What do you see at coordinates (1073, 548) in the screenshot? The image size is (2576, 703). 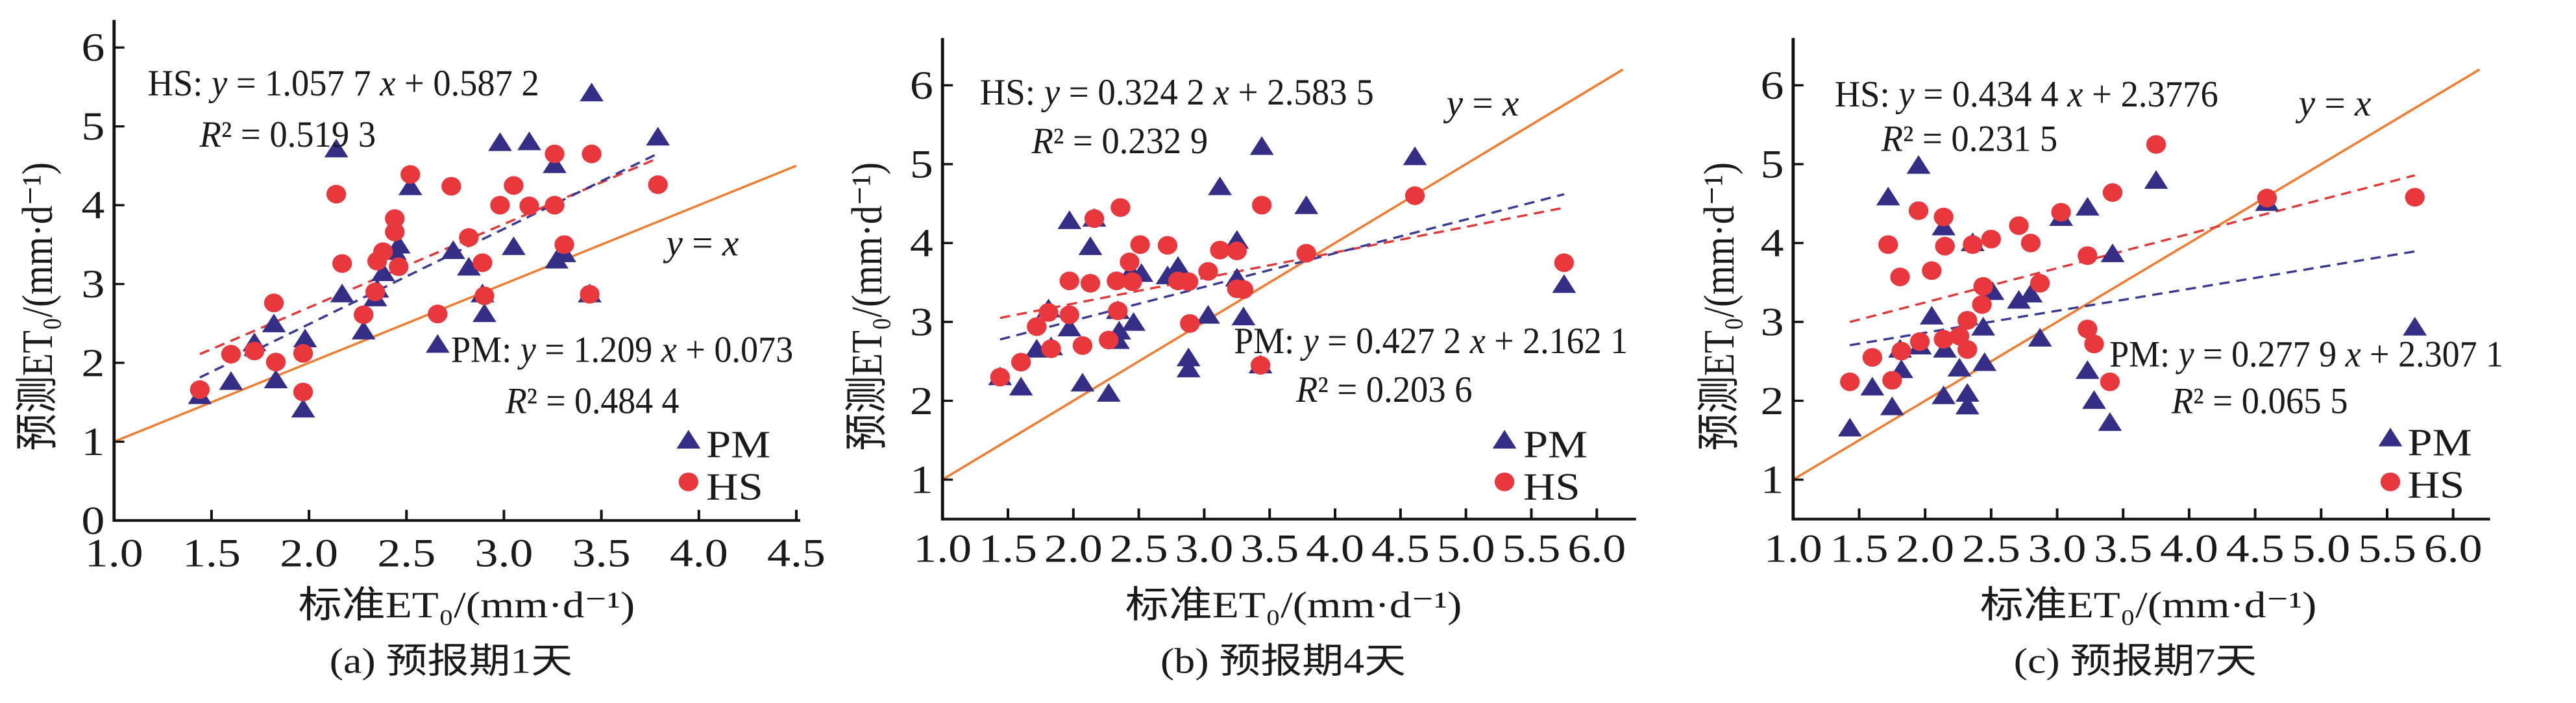 I see `x-tick-label: 2.0` at bounding box center [1073, 548].